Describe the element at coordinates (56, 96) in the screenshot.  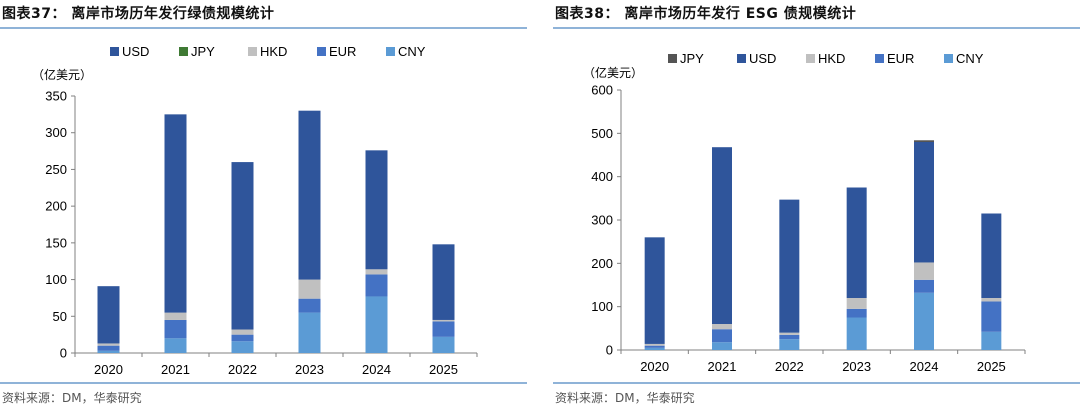
I see `y-tick-label: 350` at that location.